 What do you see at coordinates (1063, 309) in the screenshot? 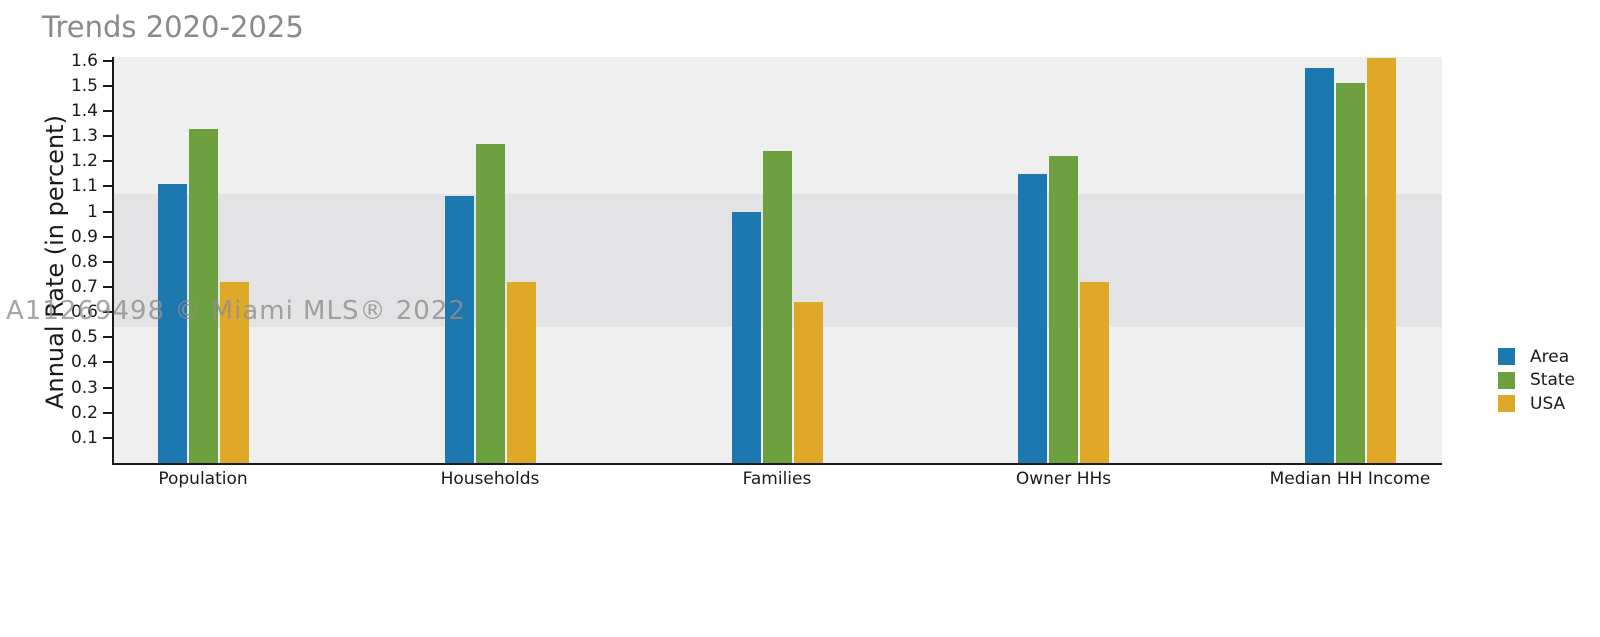
I see `bar-state-owner-hhs` at bounding box center [1063, 309].